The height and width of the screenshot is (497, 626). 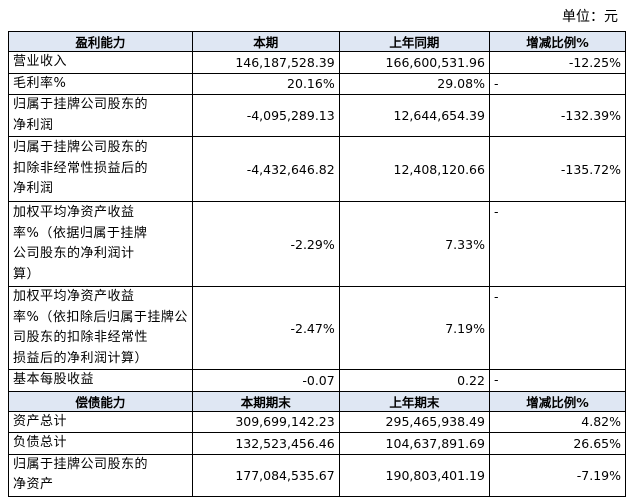 I want to click on previous-cell: 29.08%, so click(x=414, y=83).